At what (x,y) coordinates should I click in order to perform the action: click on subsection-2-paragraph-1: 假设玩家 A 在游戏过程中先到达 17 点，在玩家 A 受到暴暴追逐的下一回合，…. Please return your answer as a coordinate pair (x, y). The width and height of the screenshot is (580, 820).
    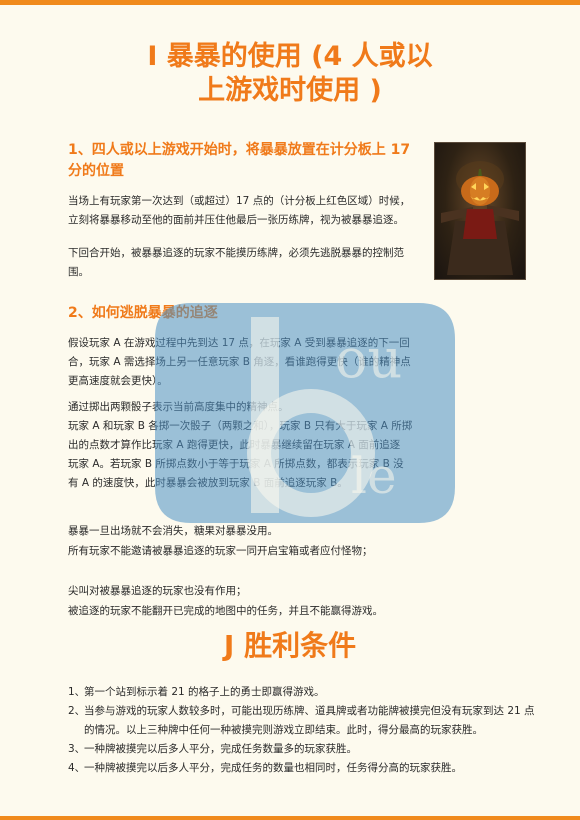
    Looking at the image, I should click on (239, 362).